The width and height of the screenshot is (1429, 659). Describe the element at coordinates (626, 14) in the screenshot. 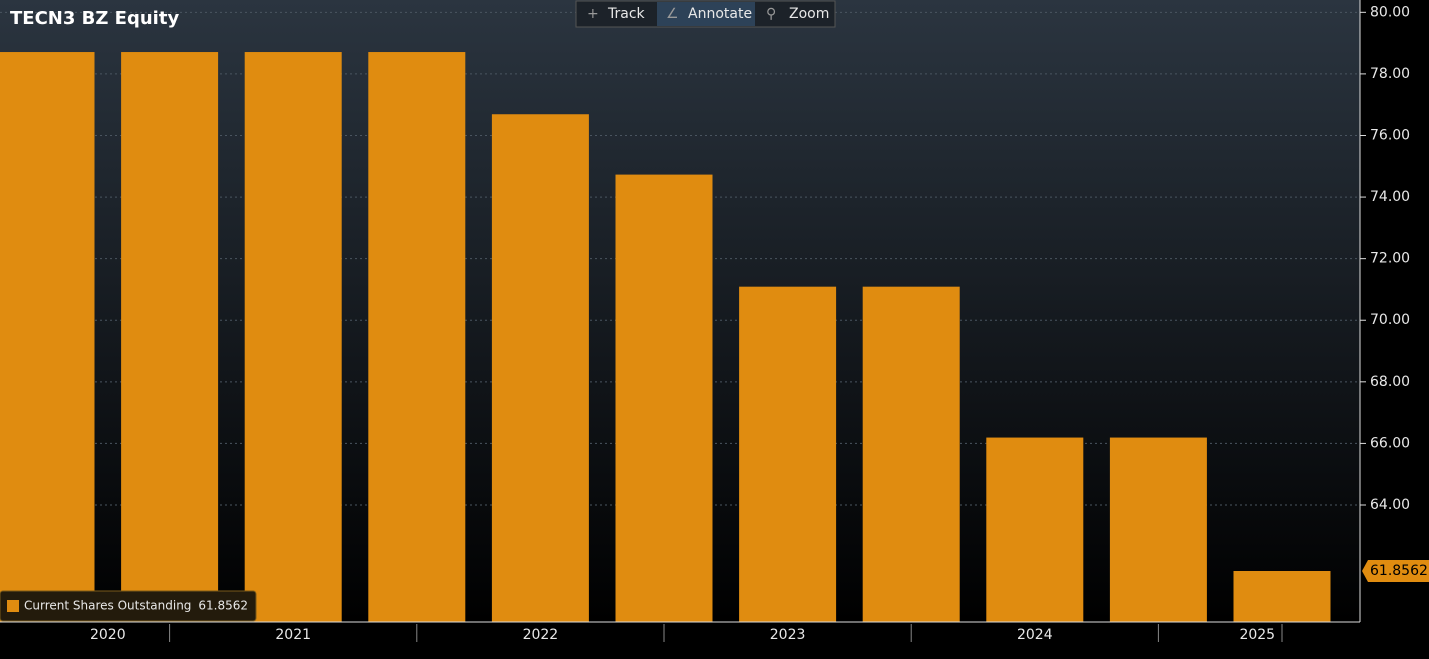

I see `toolbar-button: Track` at that location.